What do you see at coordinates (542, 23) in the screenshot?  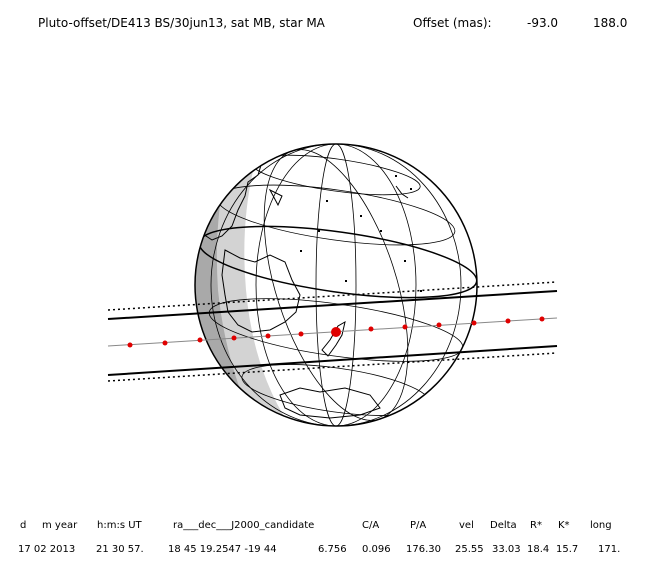 I see `offset-x: -93.0` at bounding box center [542, 23].